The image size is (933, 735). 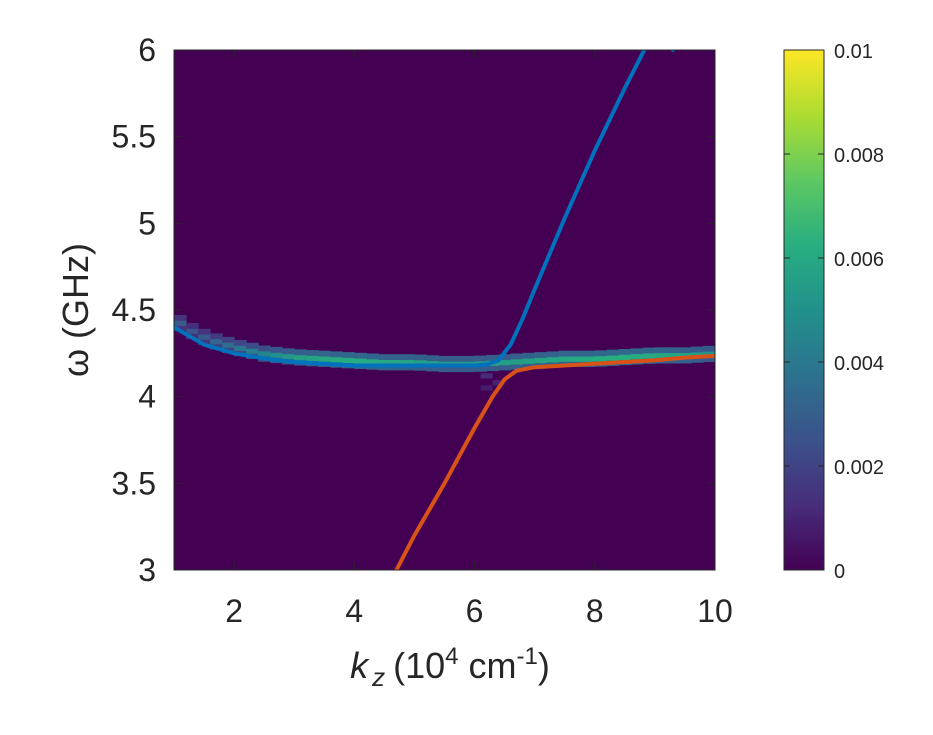 What do you see at coordinates (147, 397) in the screenshot?
I see `y-tick-label-2: 4` at bounding box center [147, 397].